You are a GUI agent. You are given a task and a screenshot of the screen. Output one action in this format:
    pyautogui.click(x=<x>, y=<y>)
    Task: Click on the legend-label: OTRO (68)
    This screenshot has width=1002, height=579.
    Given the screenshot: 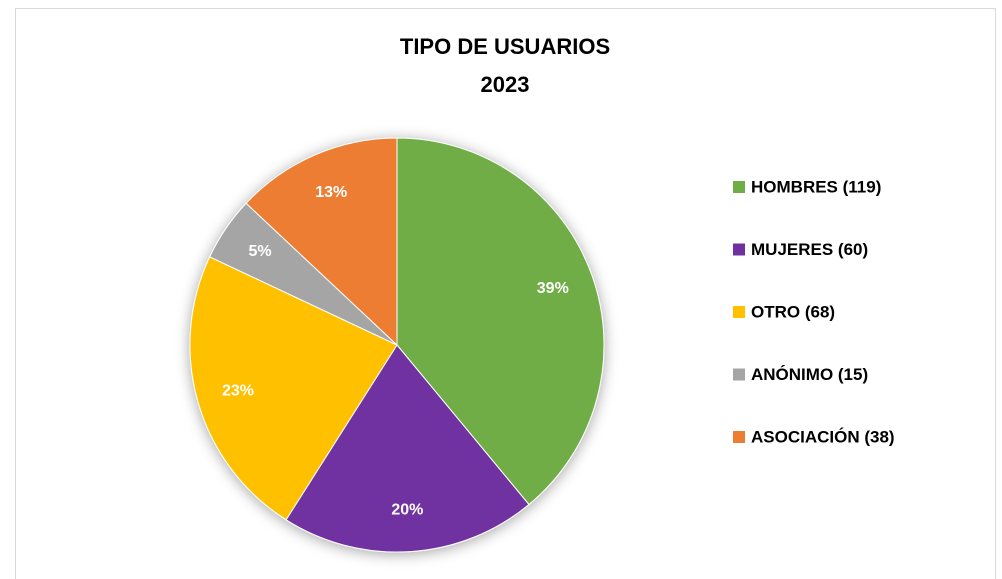 What is the action you would take?
    pyautogui.click(x=793, y=311)
    